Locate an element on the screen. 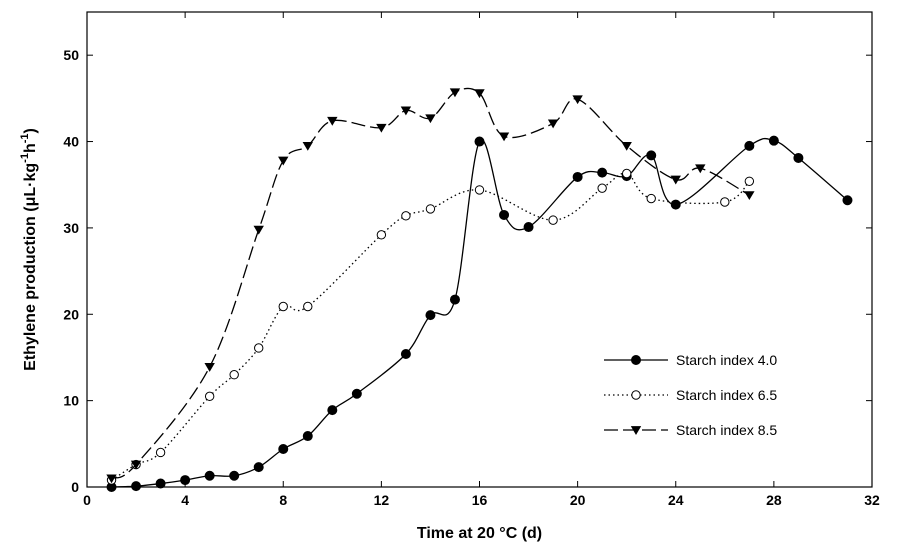 The image size is (904, 546). y-axis-title-part: ) is located at coordinates (30, 130).